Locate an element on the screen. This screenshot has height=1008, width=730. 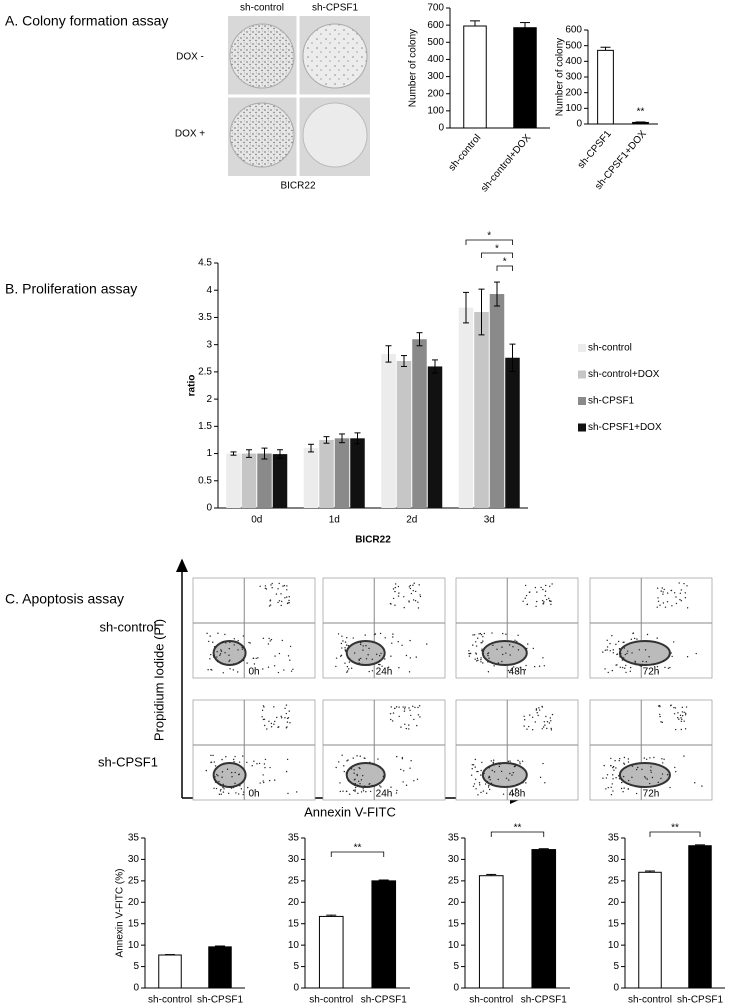
y-tick-label: 0.5 is located at coordinates (205, 480).